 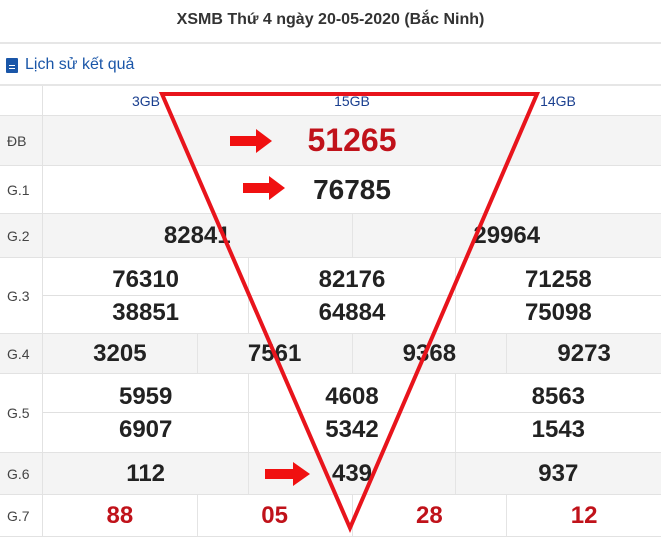 I want to click on prize-label: G.5, so click(x=21, y=413).